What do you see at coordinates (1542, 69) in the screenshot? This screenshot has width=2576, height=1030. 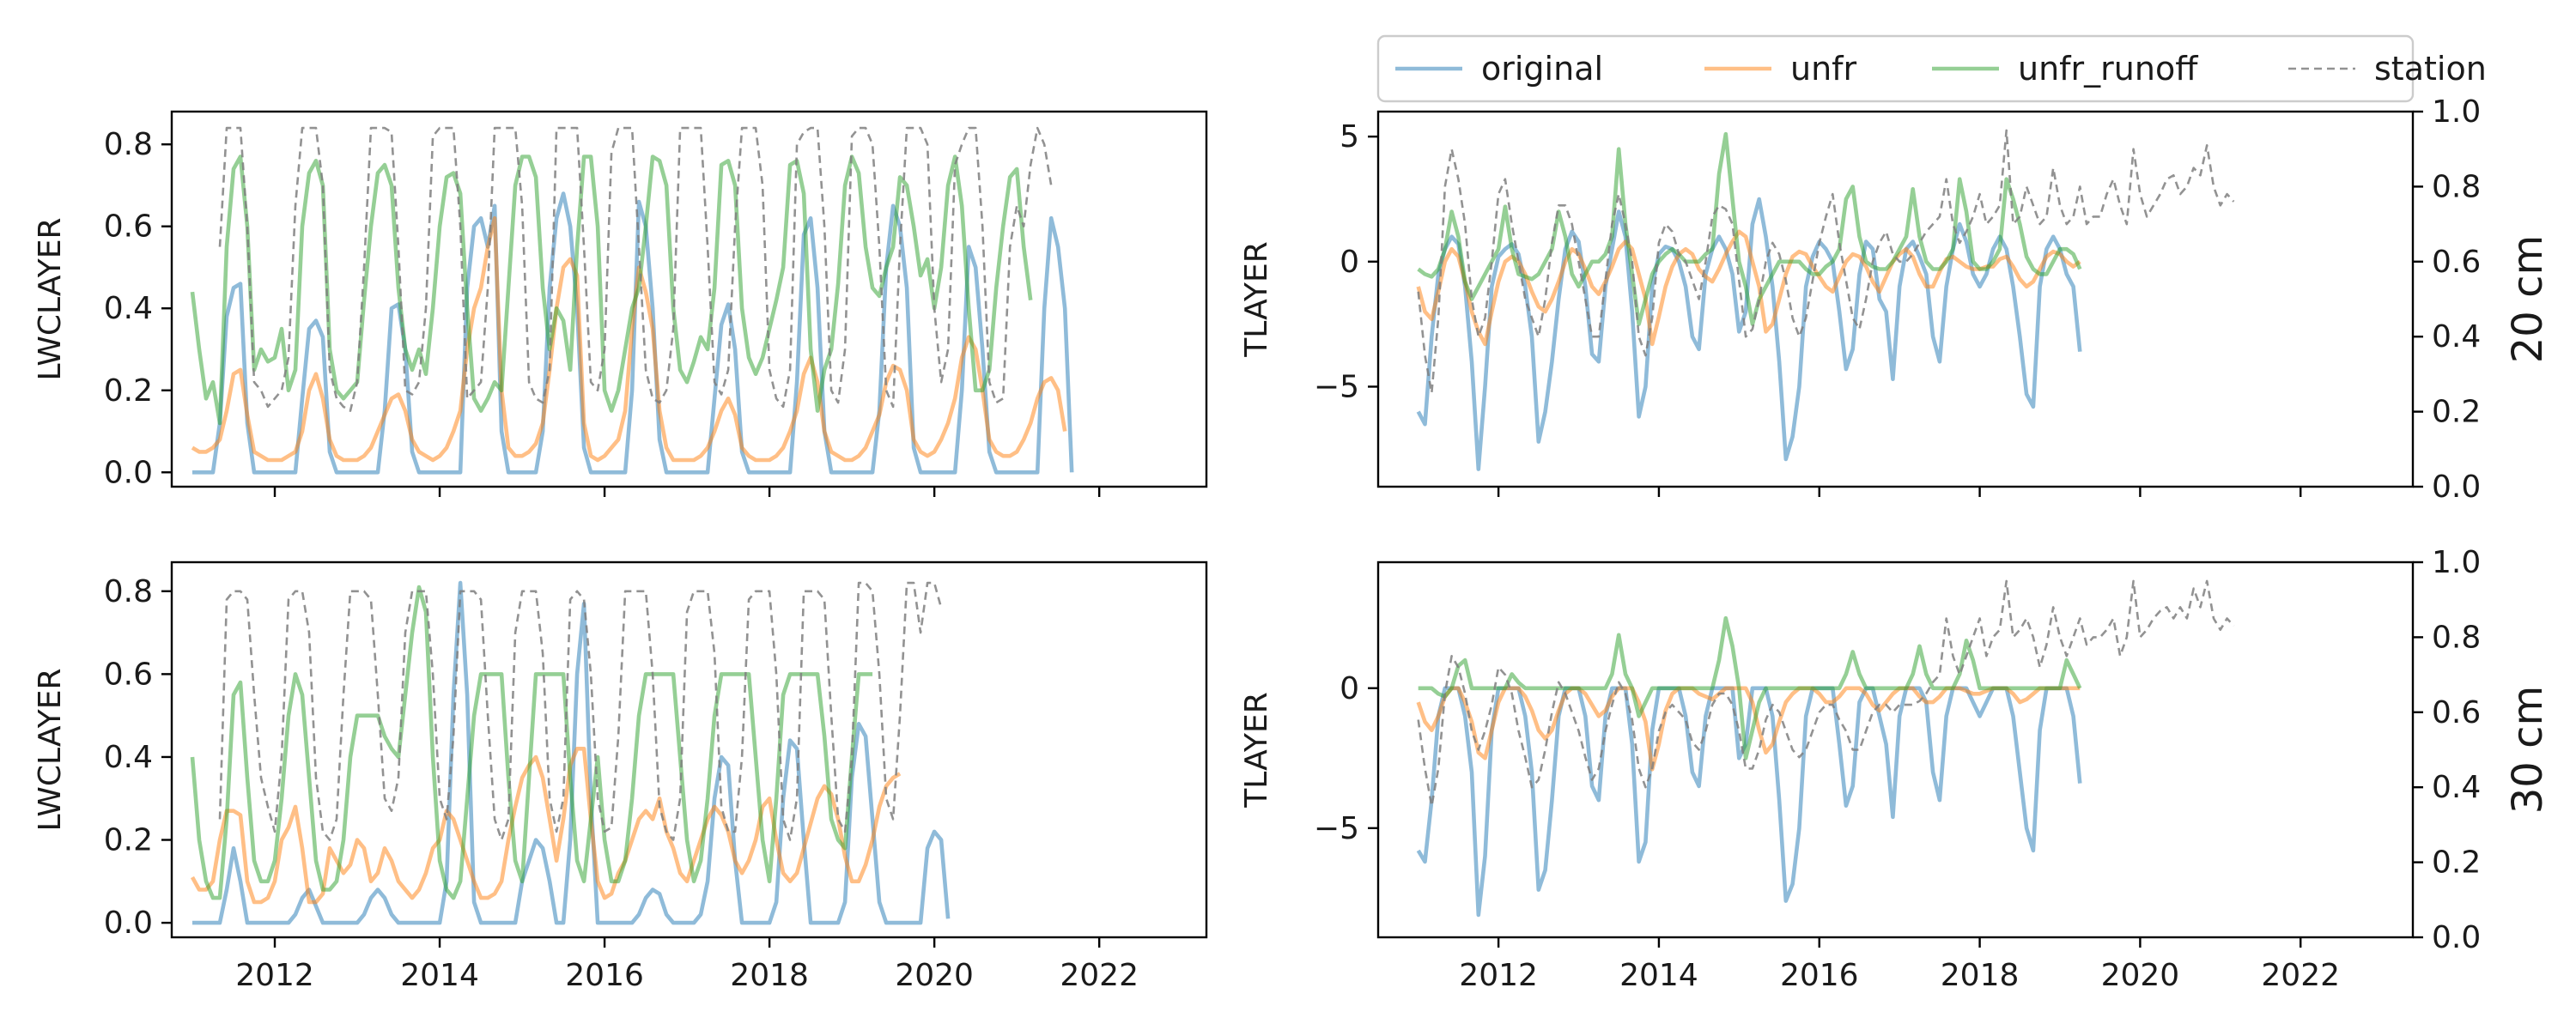 I see `legend-label-original: original` at bounding box center [1542, 69].